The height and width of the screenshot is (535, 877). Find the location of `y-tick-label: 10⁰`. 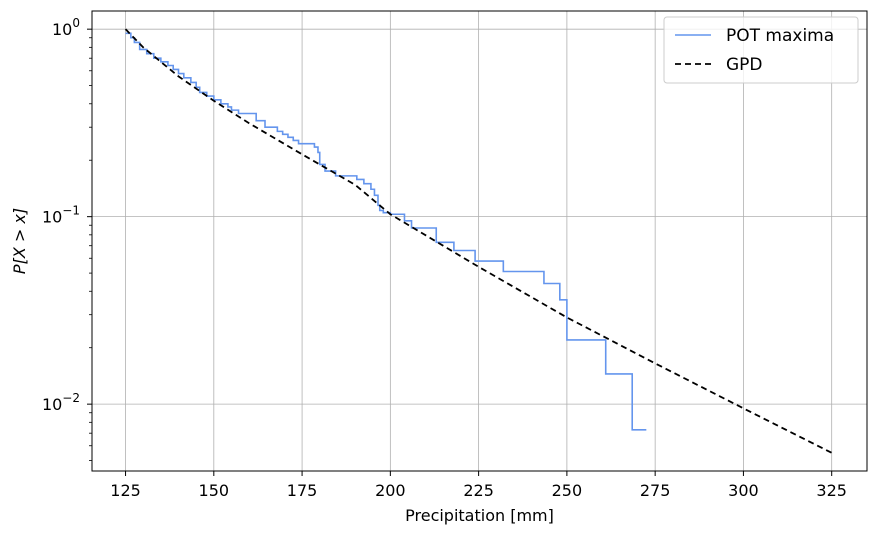

y-tick-label: 10⁰ is located at coordinates (66, 27).